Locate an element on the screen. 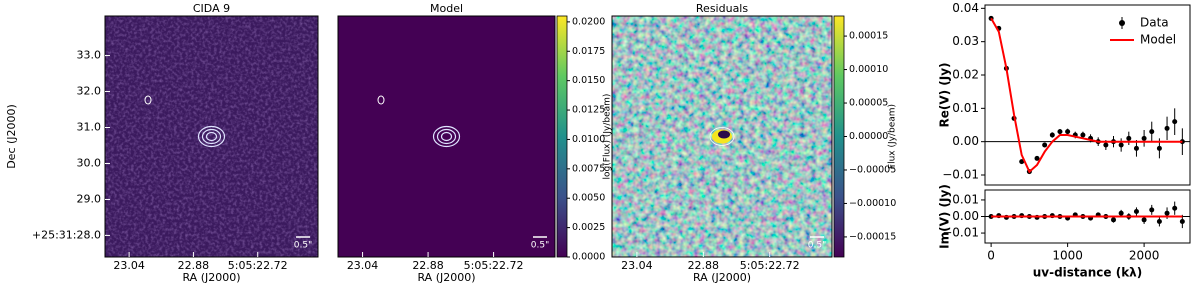 The image size is (1200, 285). panel-title: Model is located at coordinates (446, 8).